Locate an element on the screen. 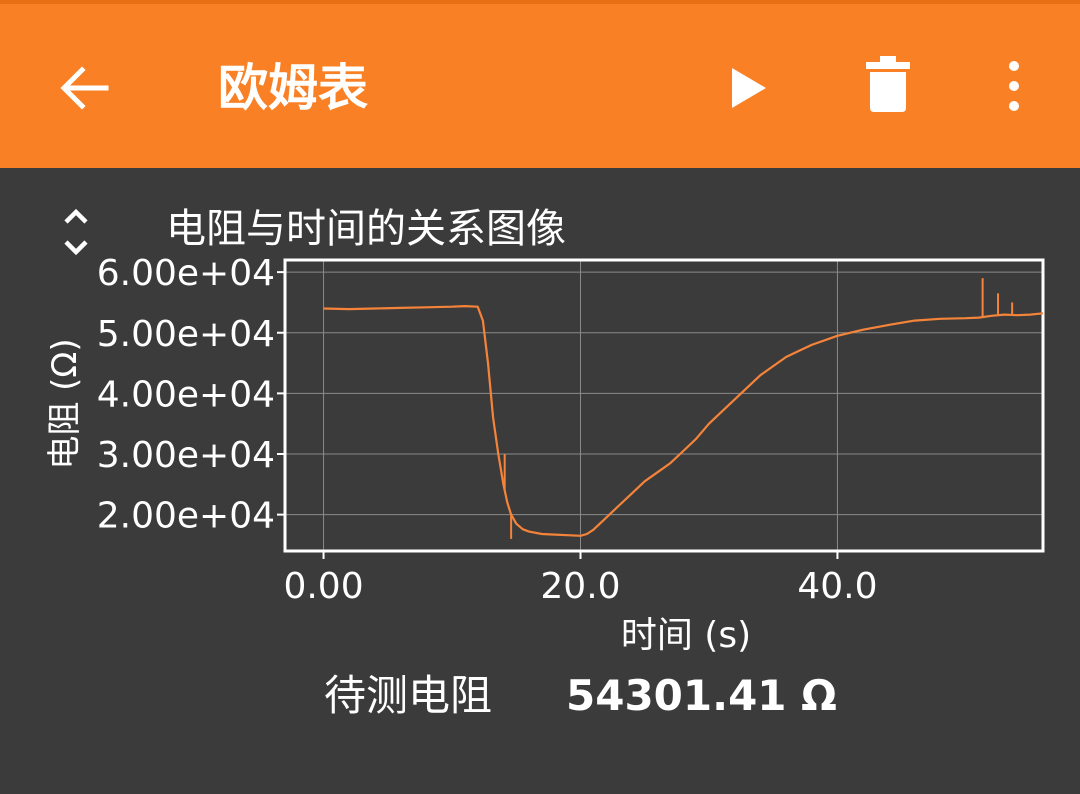 The image size is (1080, 794). measurement-label: 待测电阻 is located at coordinates (408, 695).